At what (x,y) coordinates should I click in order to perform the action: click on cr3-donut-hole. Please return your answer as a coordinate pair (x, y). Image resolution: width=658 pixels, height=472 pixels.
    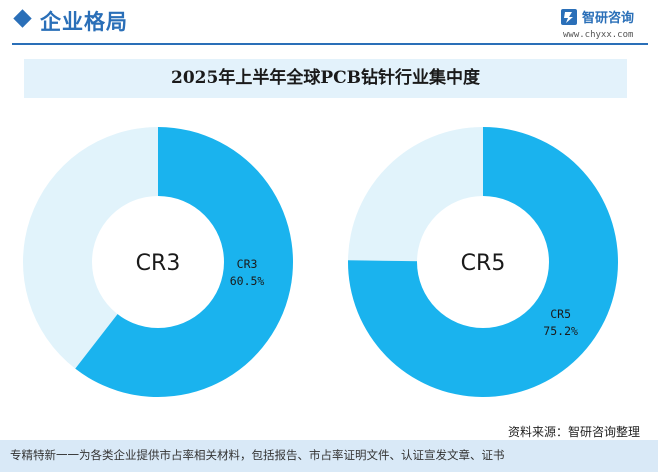
    Looking at the image, I should click on (158, 262).